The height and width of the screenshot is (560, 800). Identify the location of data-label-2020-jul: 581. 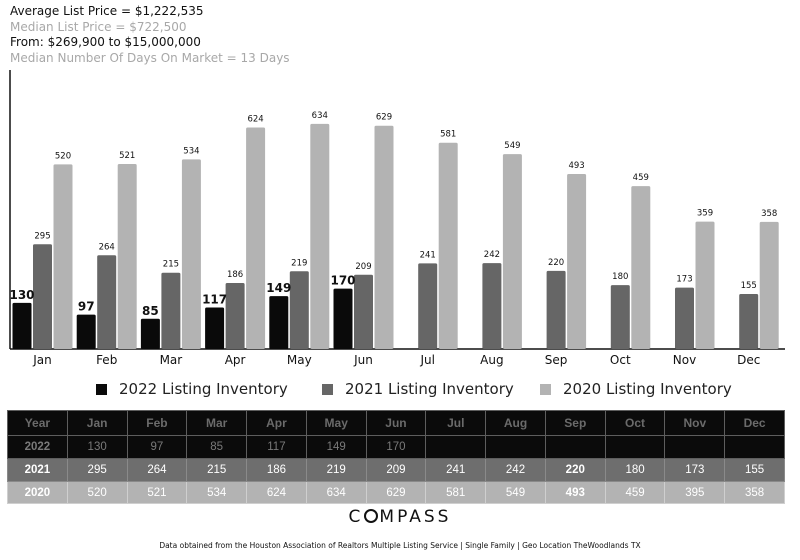
(448, 135).